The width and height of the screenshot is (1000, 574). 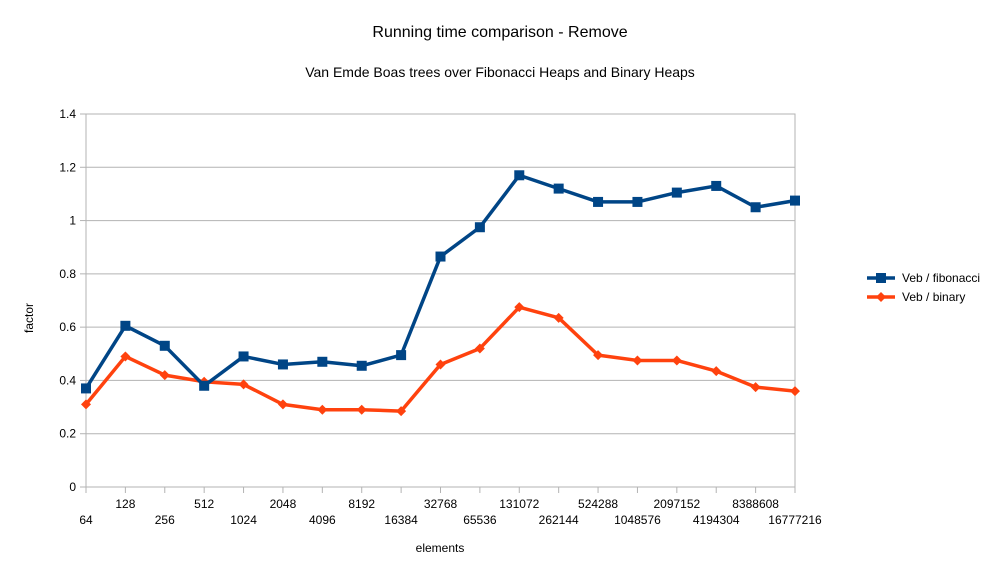 I want to click on chart-title: Running time comparison - Remove, so click(x=499, y=32).